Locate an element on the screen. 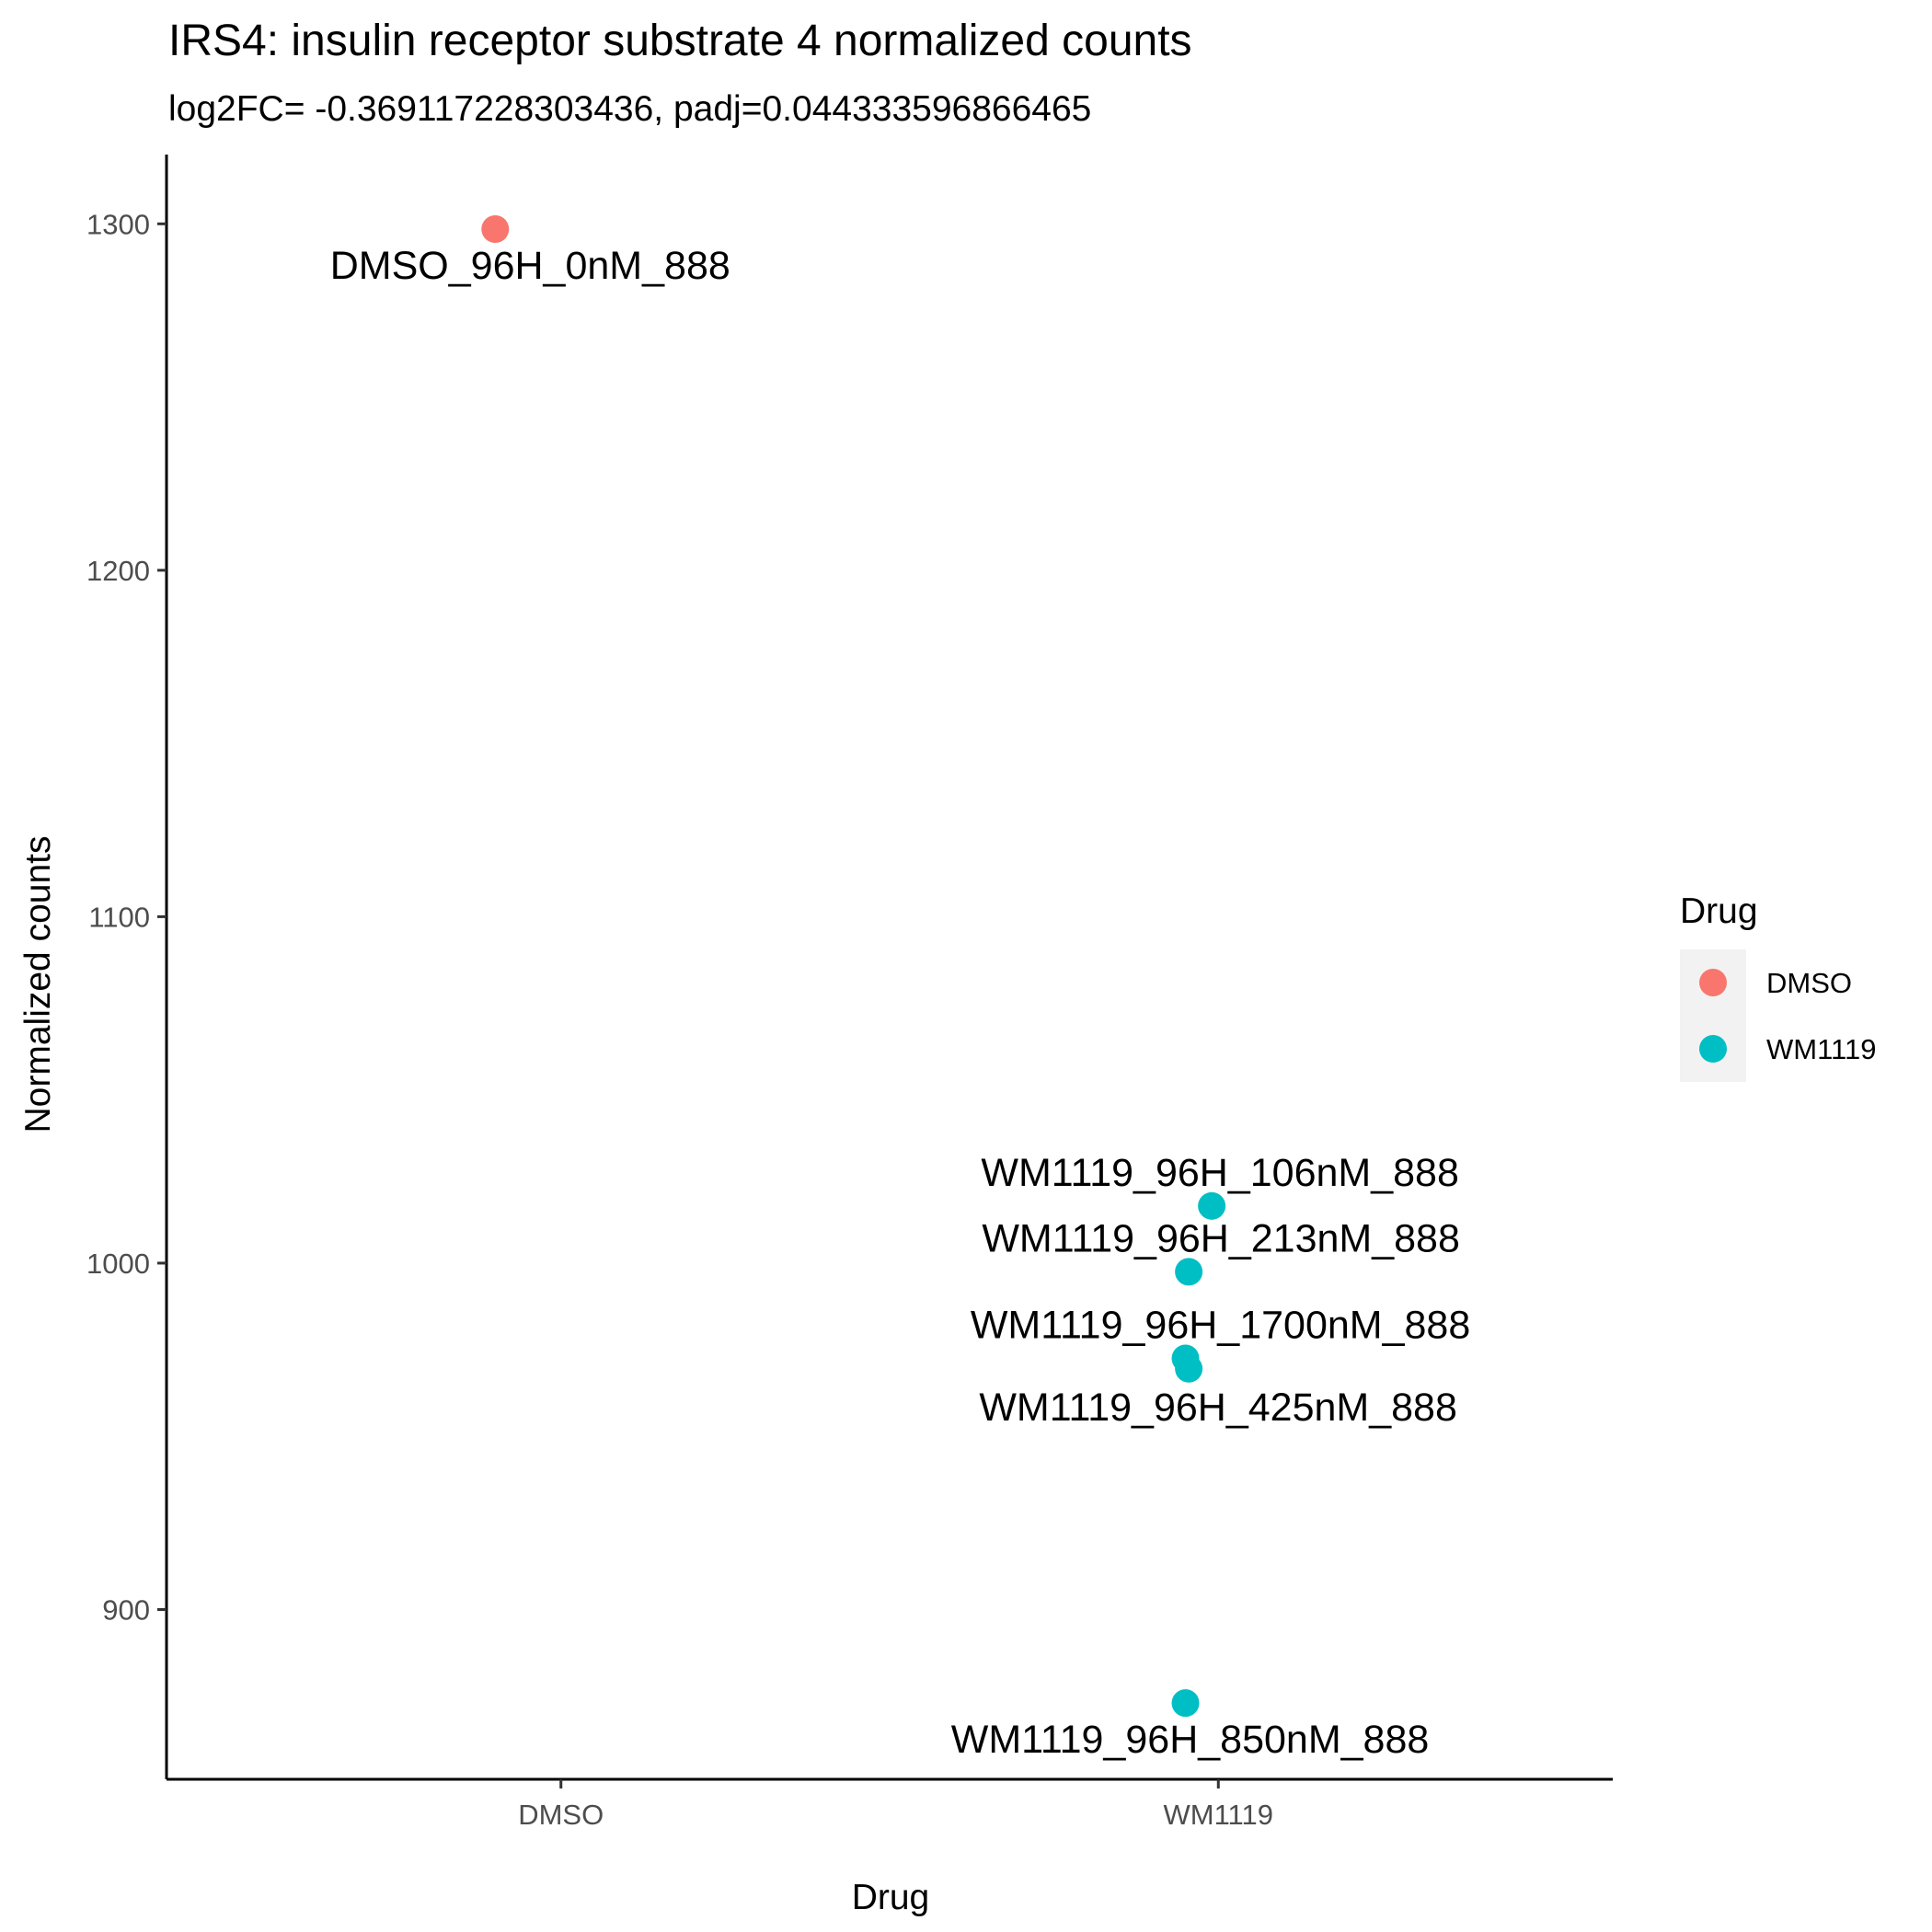  point-label: WM1119_96H_850nM_888 is located at coordinates (1190, 1740).